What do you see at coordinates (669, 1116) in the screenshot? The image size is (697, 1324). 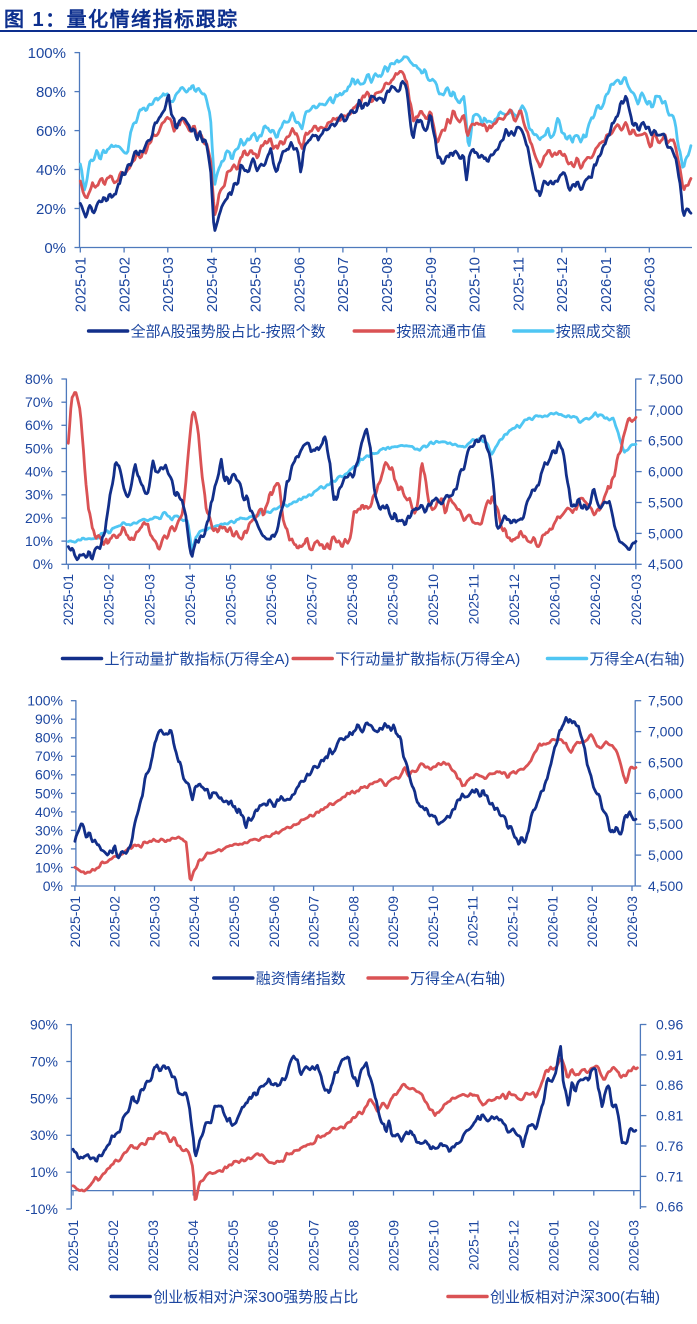 I see `svg-text: 0.81` at bounding box center [669, 1116].